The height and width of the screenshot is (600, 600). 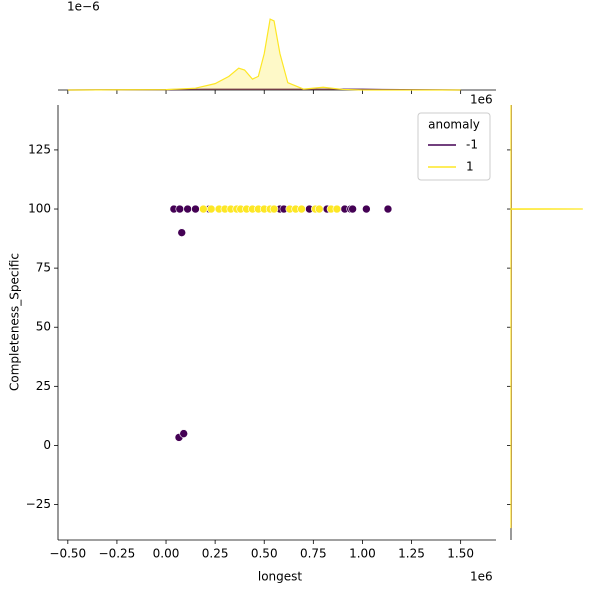 What do you see at coordinates (47, 445) in the screenshot?
I see `y-tick-label: 0` at bounding box center [47, 445].